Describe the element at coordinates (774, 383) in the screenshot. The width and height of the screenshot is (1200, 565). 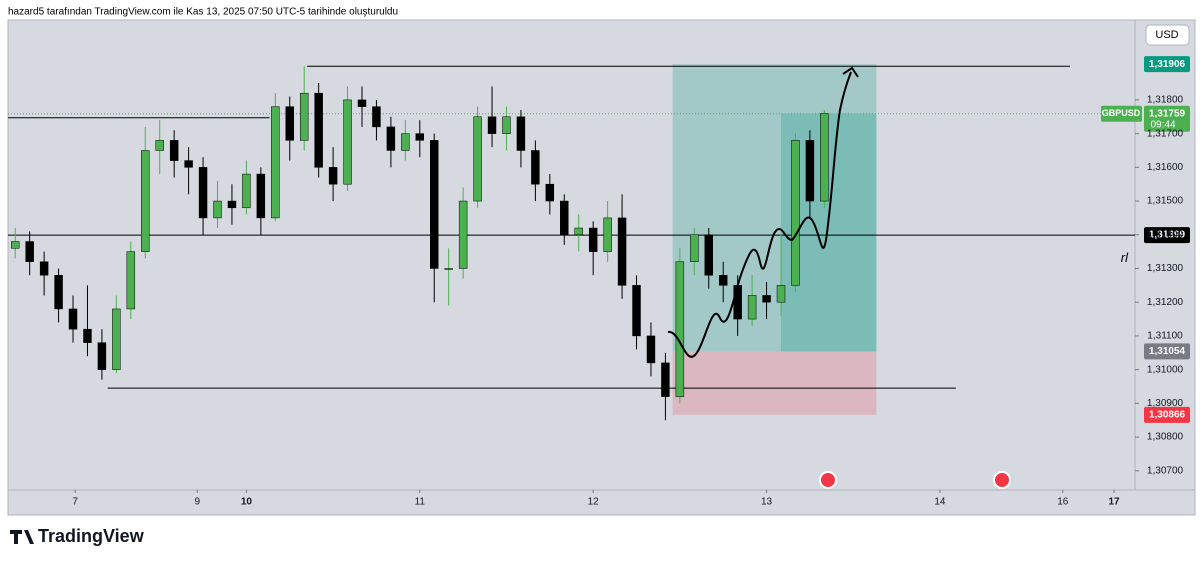
I see `position-stop-zone` at that location.